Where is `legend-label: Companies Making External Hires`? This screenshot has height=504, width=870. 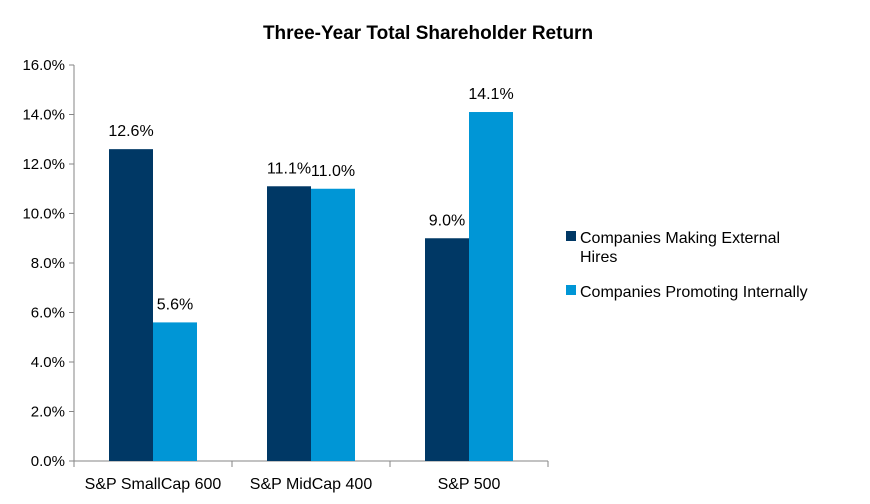 legend-label: Companies Making External Hires is located at coordinates (680, 248).